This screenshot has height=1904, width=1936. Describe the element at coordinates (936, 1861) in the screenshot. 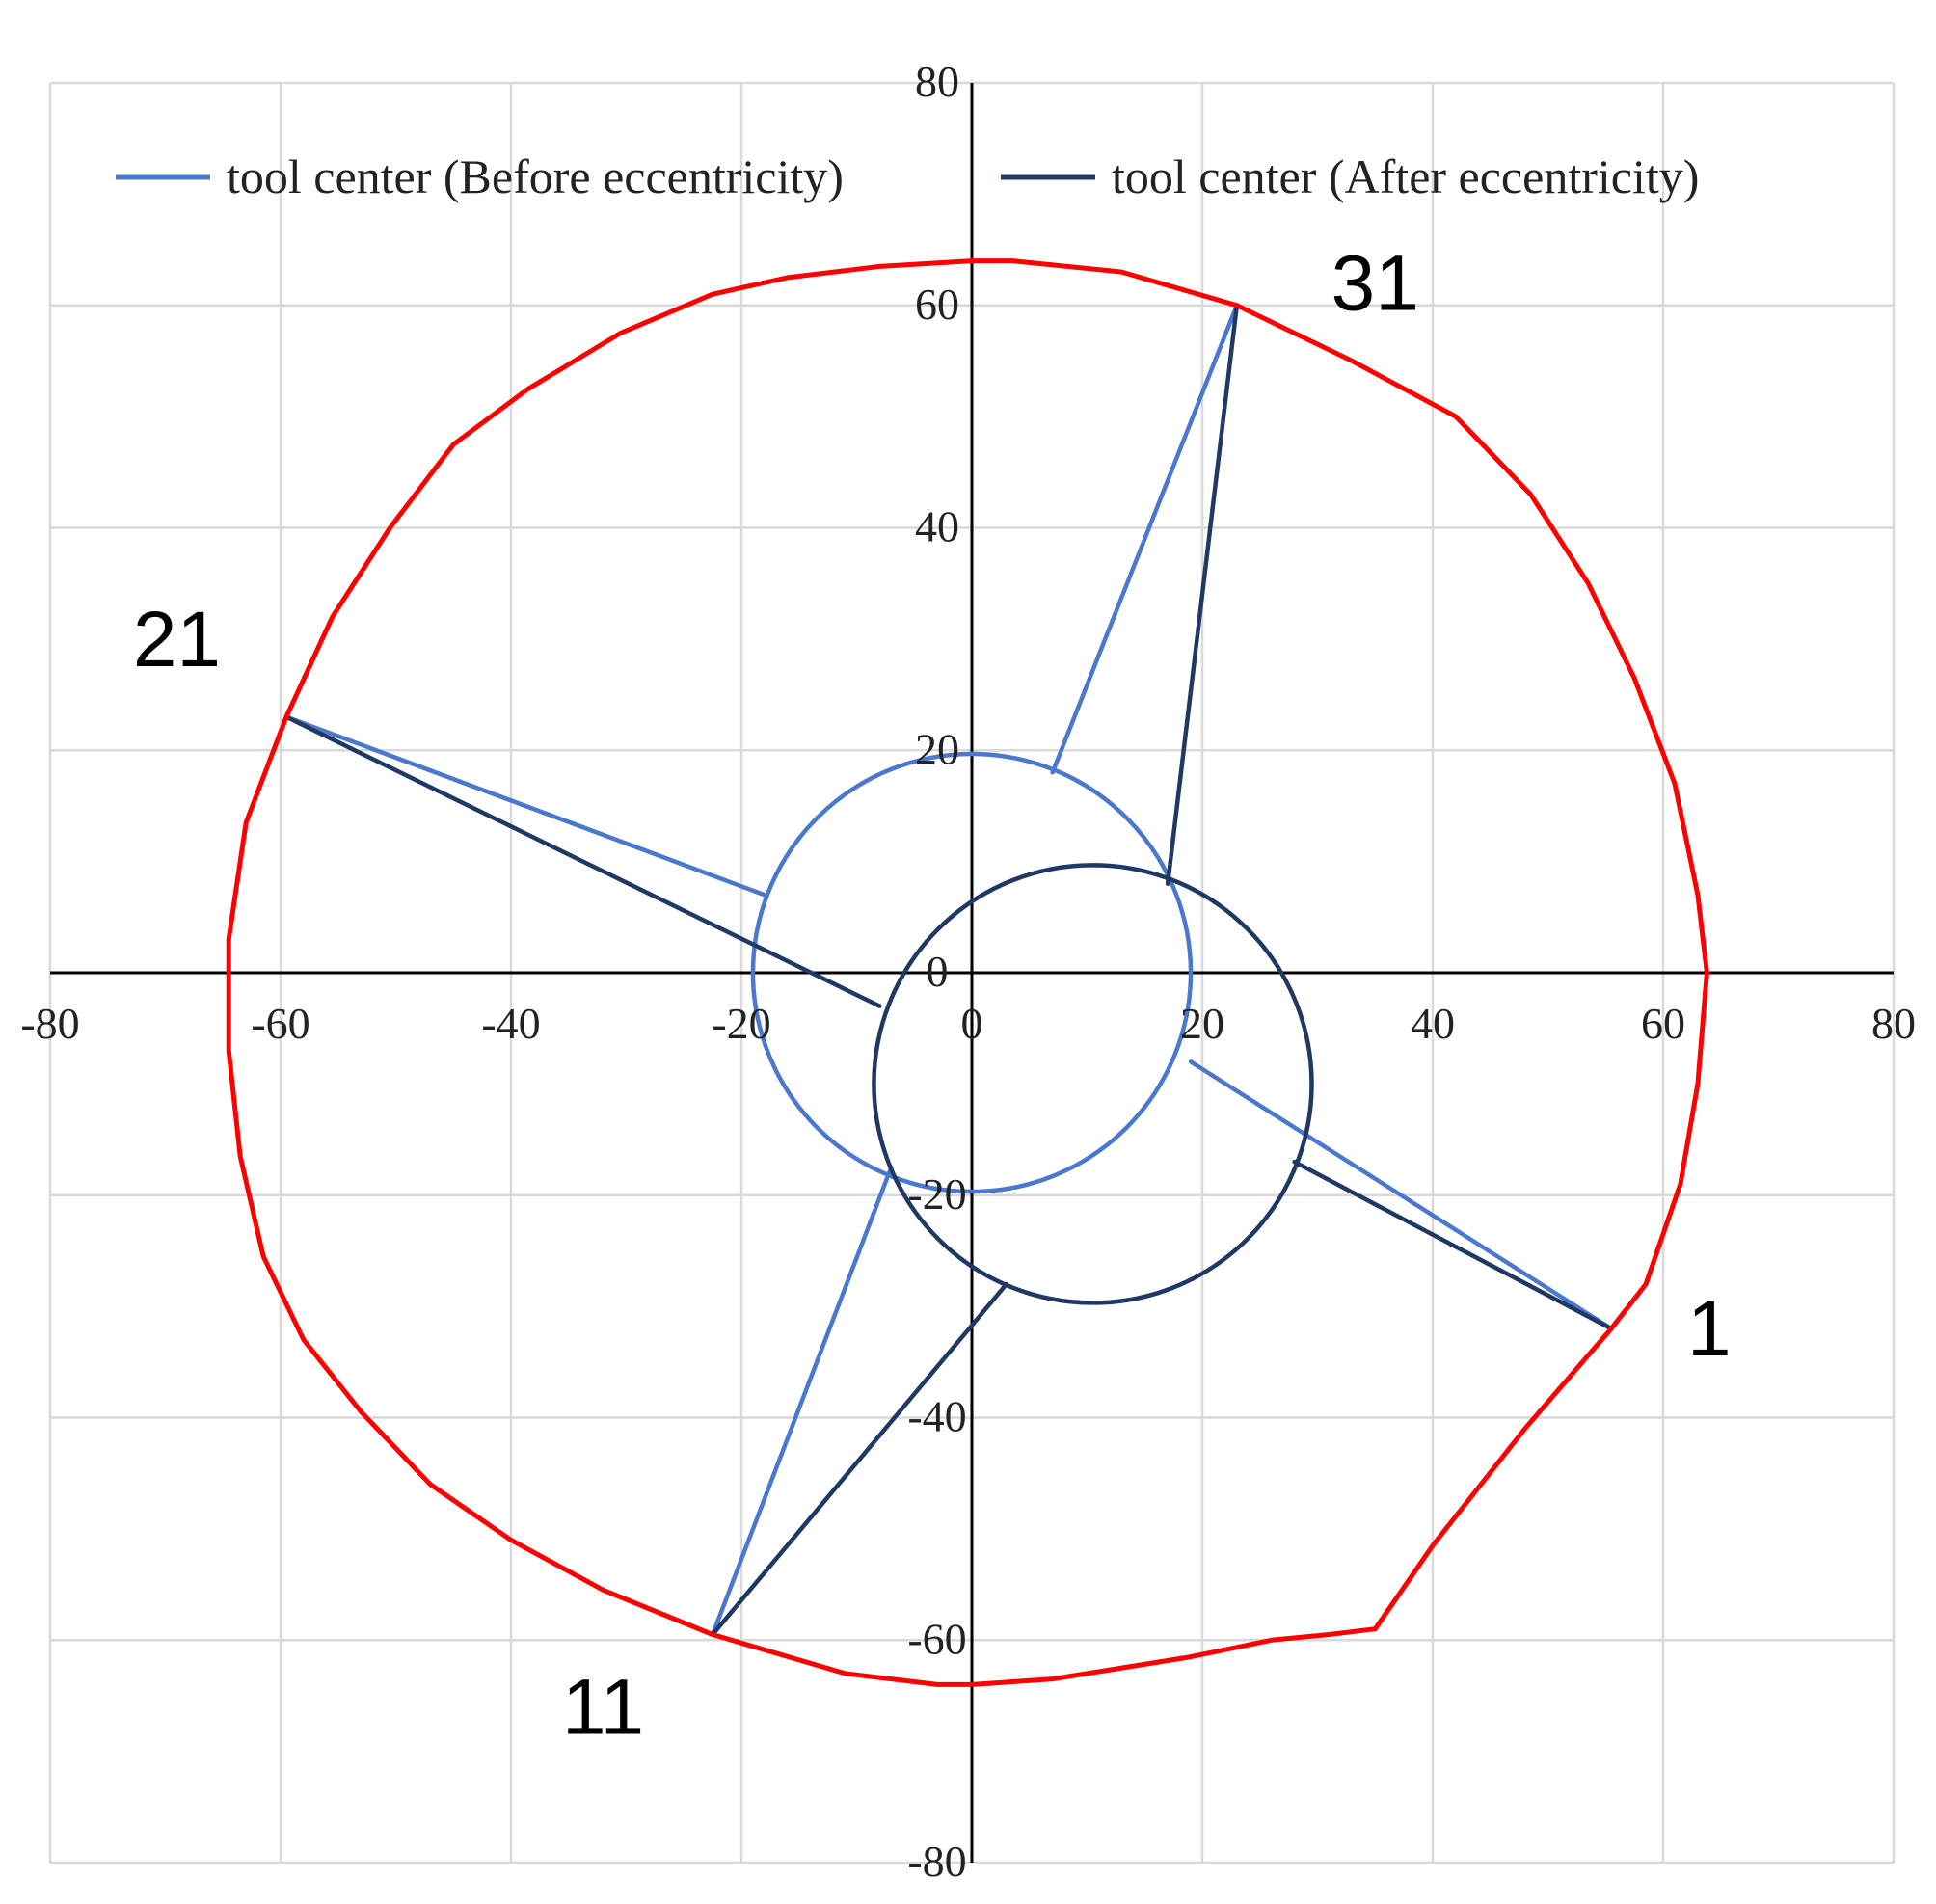

I see `y-tick-label-0: -80` at that location.